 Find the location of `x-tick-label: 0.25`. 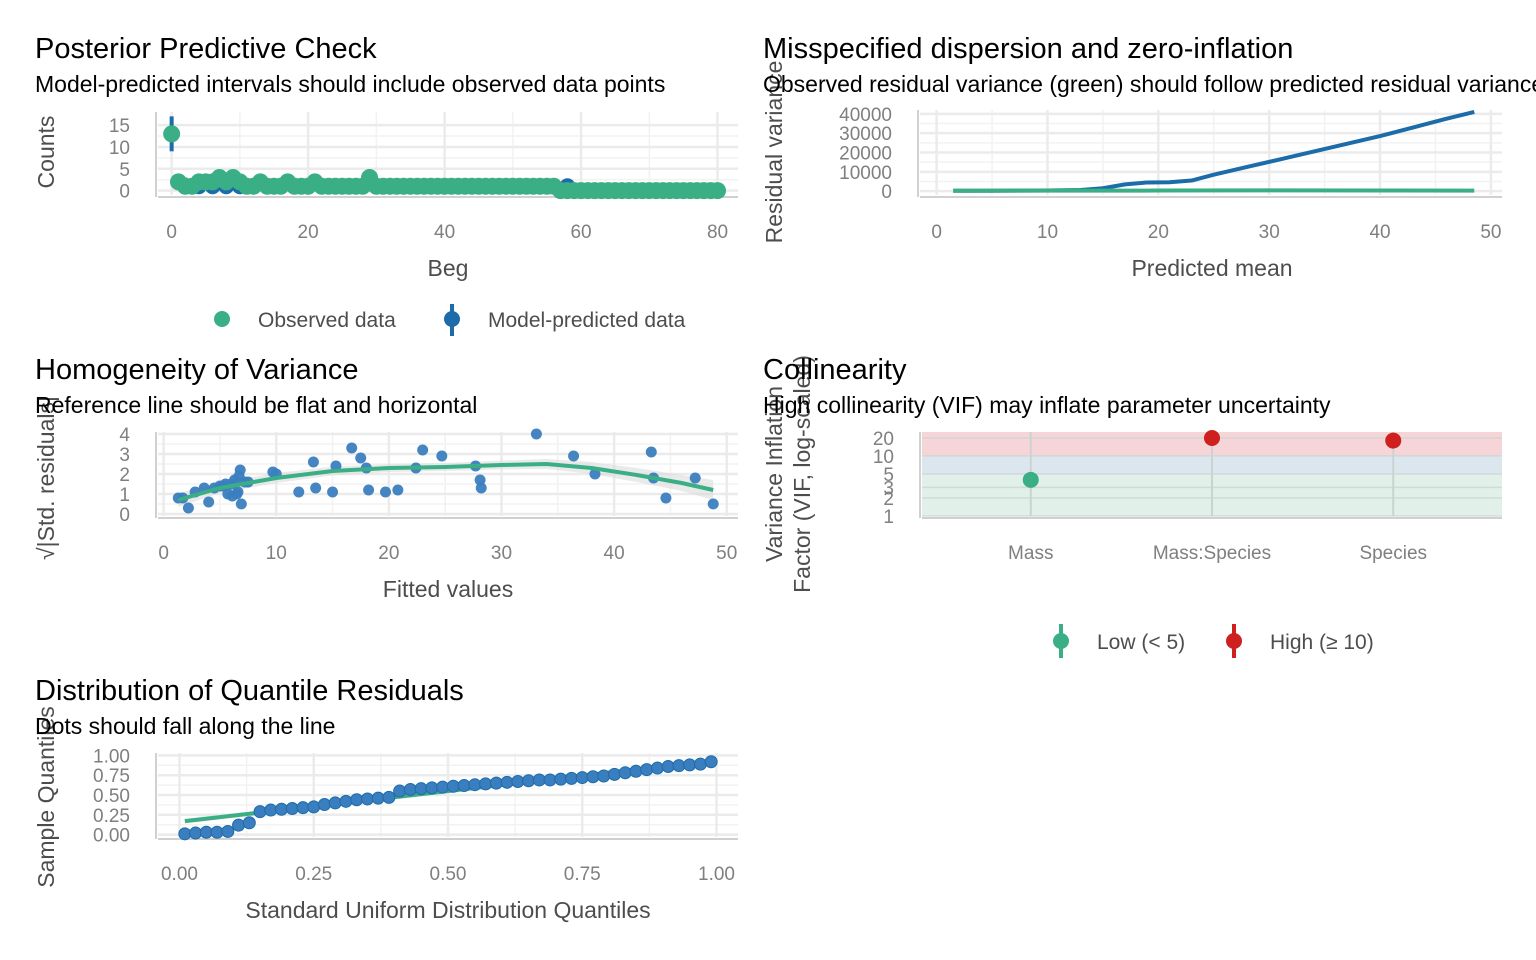

x-tick-label: 0.25 is located at coordinates (313, 874).